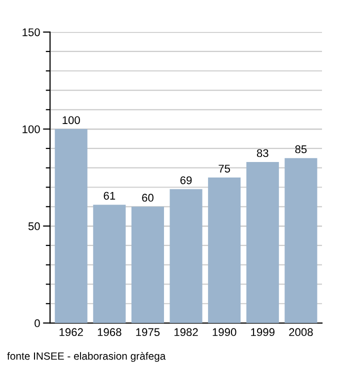 The width and height of the screenshot is (350, 373). I want to click on x-tick-label: 2008, so click(301, 332).